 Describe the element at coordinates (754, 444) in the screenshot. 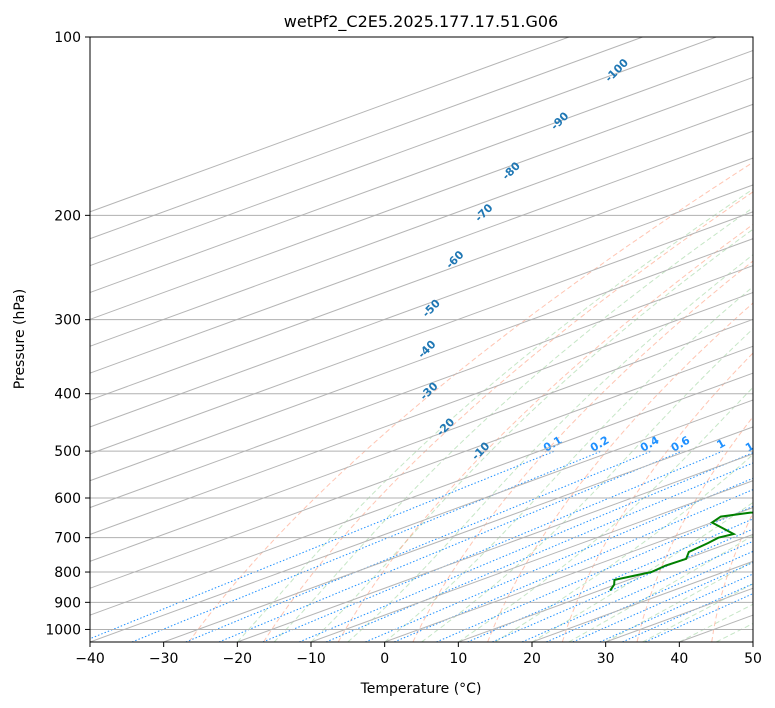

I see `mixing-ratio-label: 1.5` at that location.